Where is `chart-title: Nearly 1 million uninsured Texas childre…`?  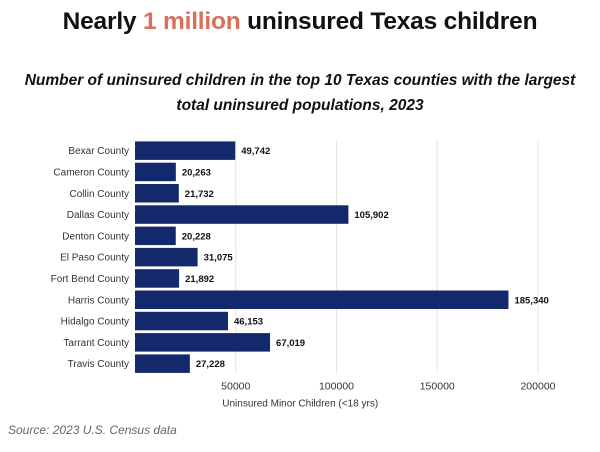 chart-title: Nearly 1 million uninsured Texas childre… is located at coordinates (300, 22).